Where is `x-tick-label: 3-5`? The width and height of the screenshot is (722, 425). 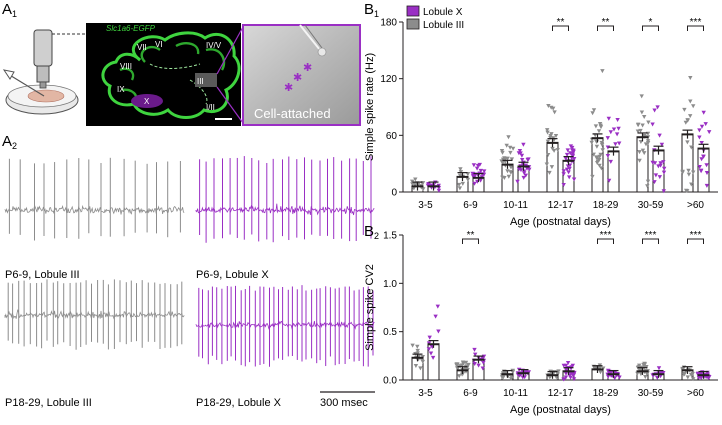
x-tick-label: 3-5 is located at coordinates (425, 393).